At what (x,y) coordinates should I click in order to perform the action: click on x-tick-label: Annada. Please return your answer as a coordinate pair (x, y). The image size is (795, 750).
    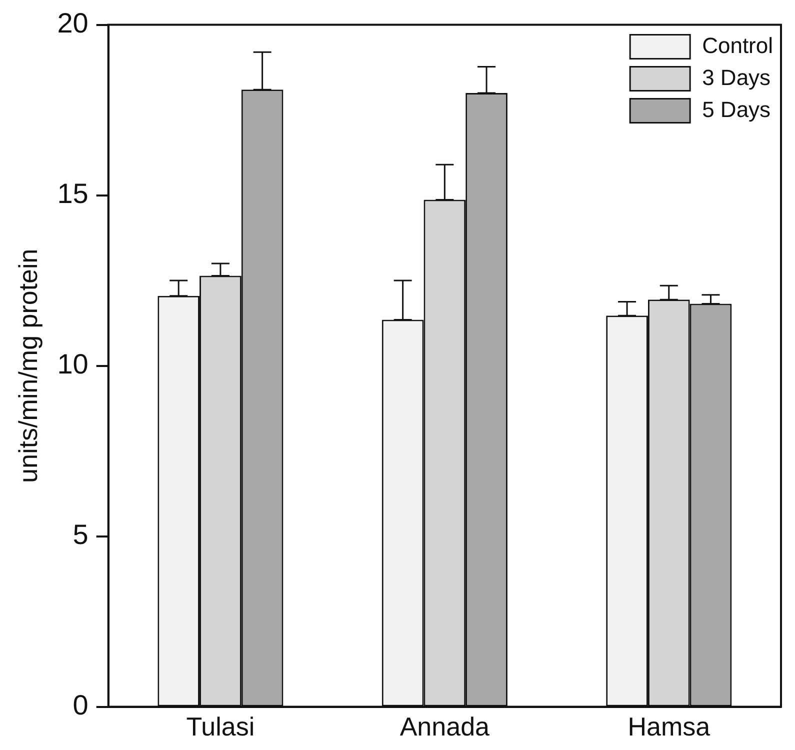
    Looking at the image, I should click on (445, 727).